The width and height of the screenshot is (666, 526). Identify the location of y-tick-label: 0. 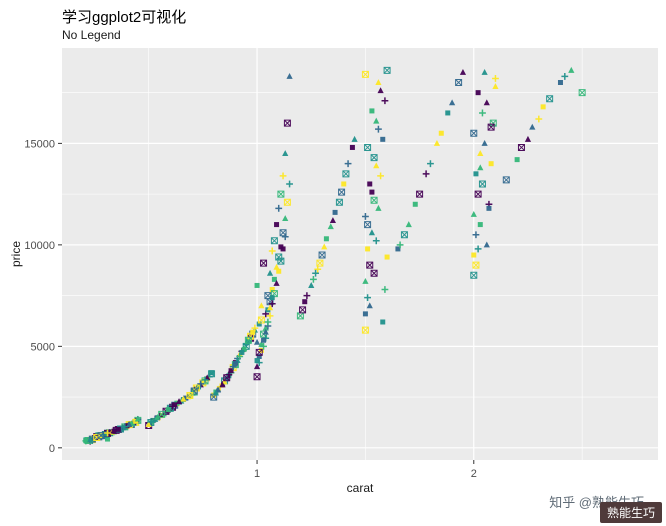
(52, 449).